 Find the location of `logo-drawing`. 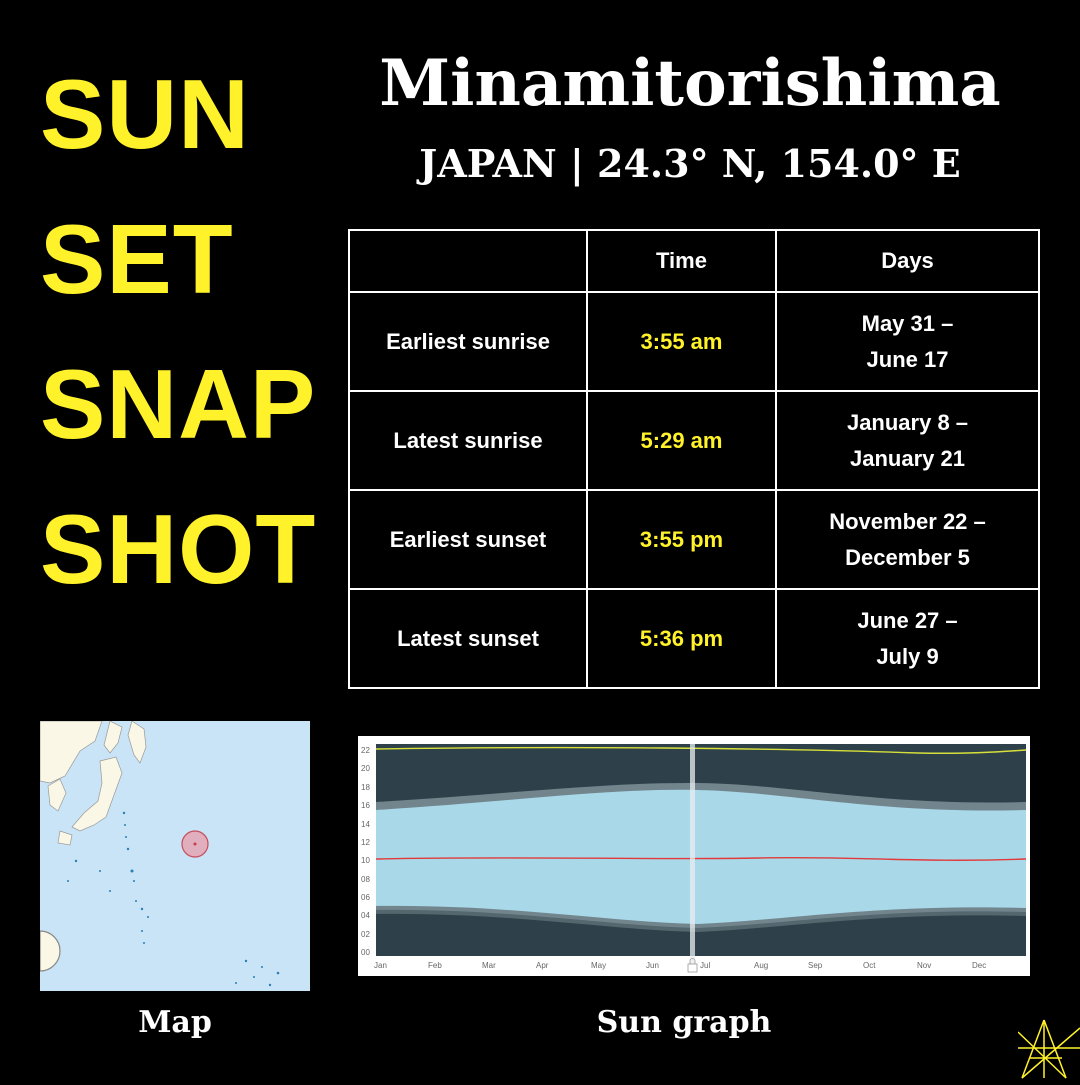

logo-drawing is located at coordinates (1048, 1049).